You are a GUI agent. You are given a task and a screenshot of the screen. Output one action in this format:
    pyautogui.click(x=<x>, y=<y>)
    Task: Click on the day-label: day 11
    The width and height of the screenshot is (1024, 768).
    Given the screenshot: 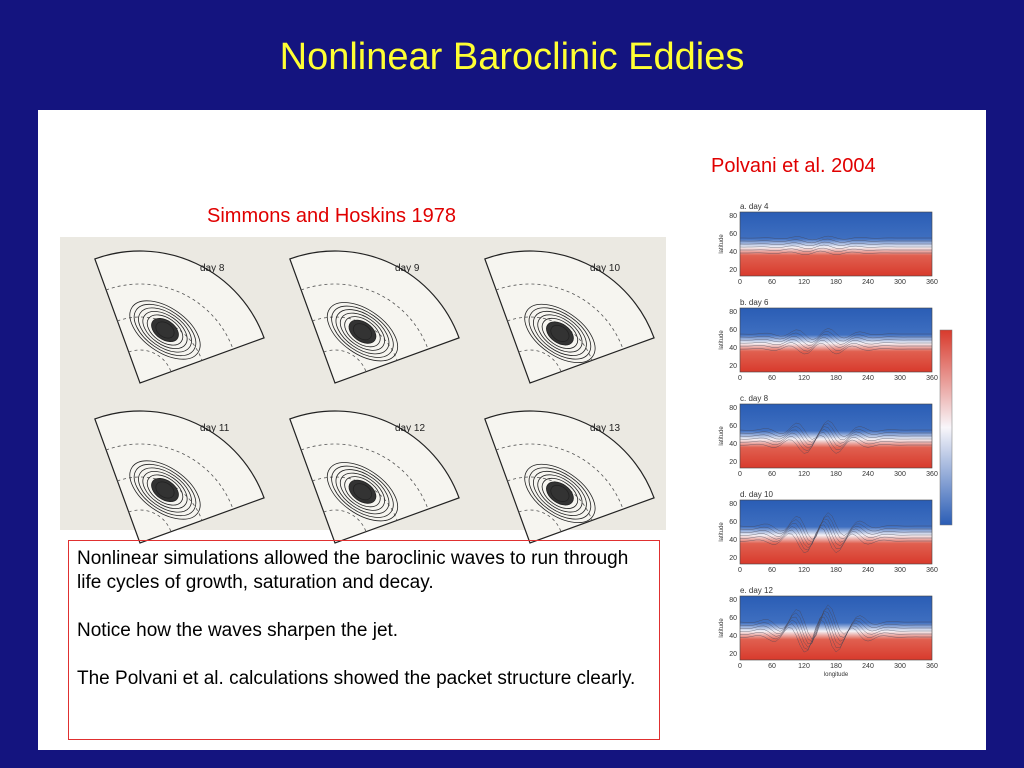 What is the action you would take?
    pyautogui.click(x=215, y=428)
    